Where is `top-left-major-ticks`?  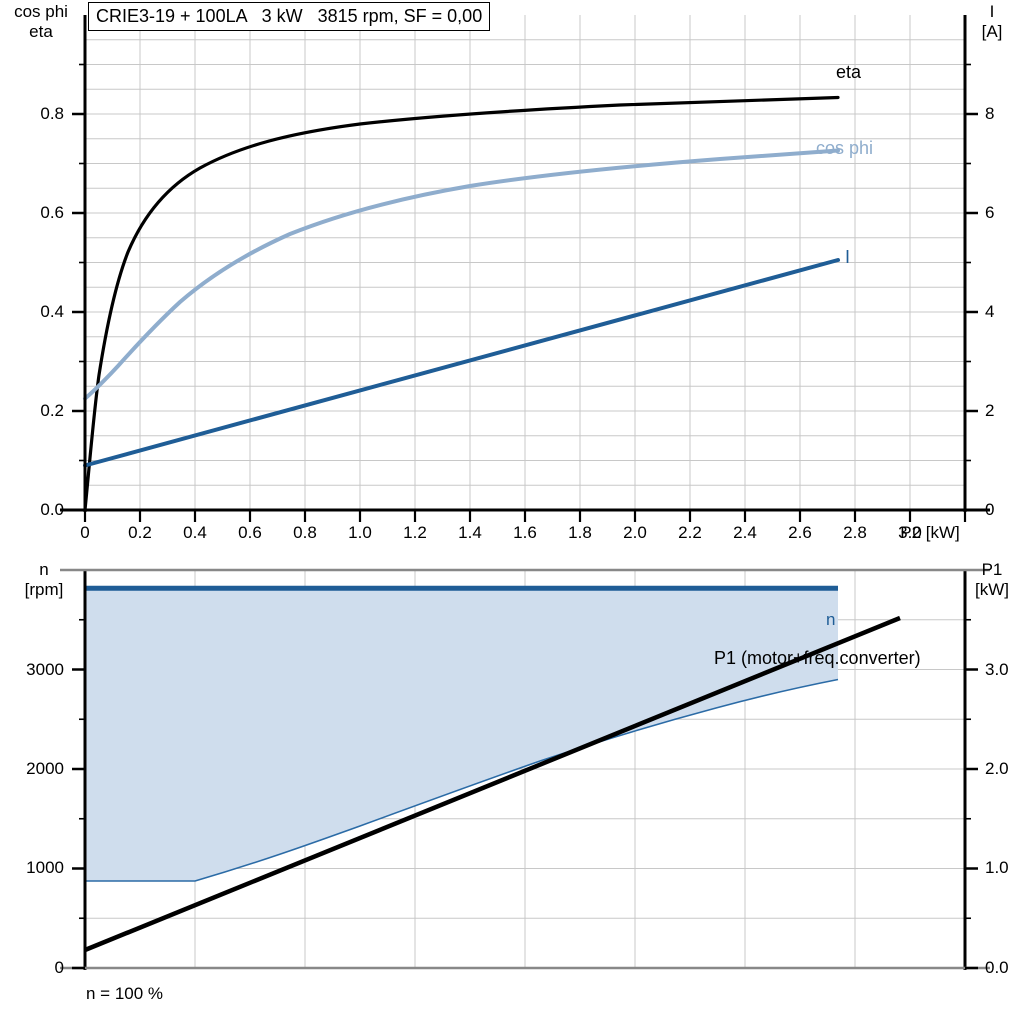 top-left-major-ticks is located at coordinates (78, 312).